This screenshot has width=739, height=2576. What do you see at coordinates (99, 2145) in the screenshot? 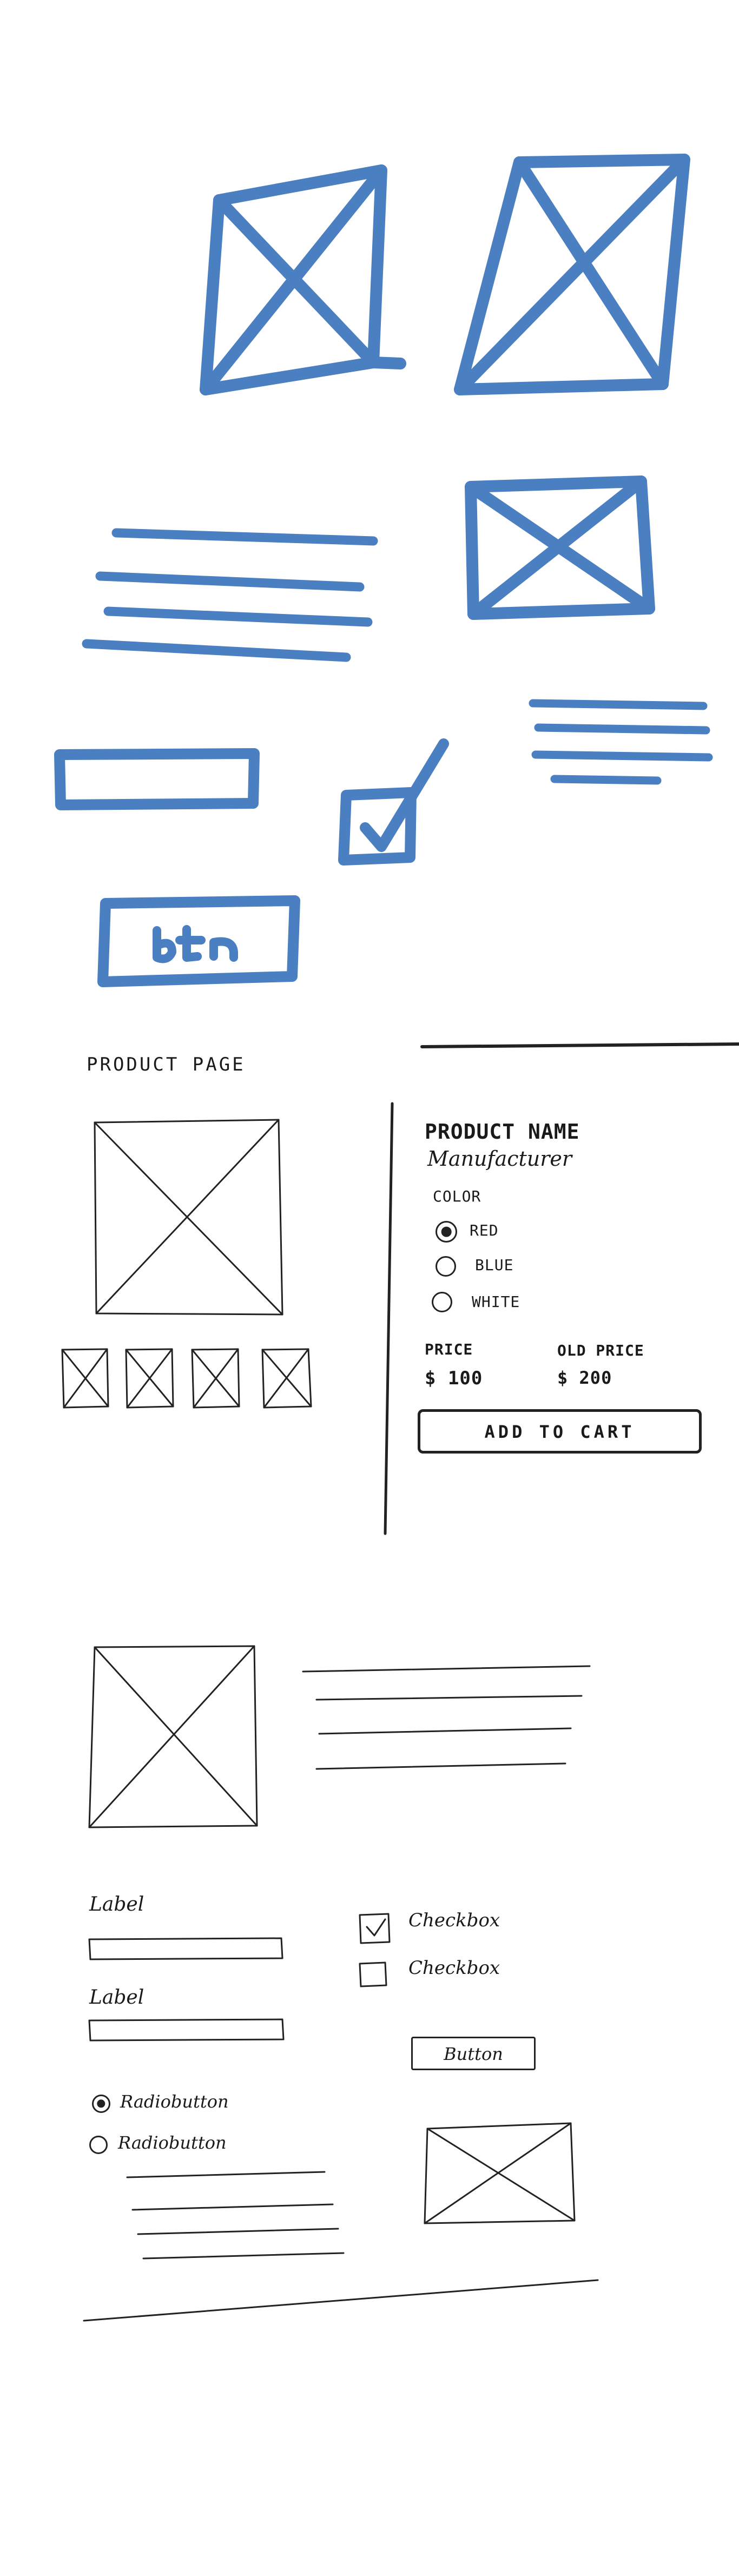
I see `radio-button` at bounding box center [99, 2145].